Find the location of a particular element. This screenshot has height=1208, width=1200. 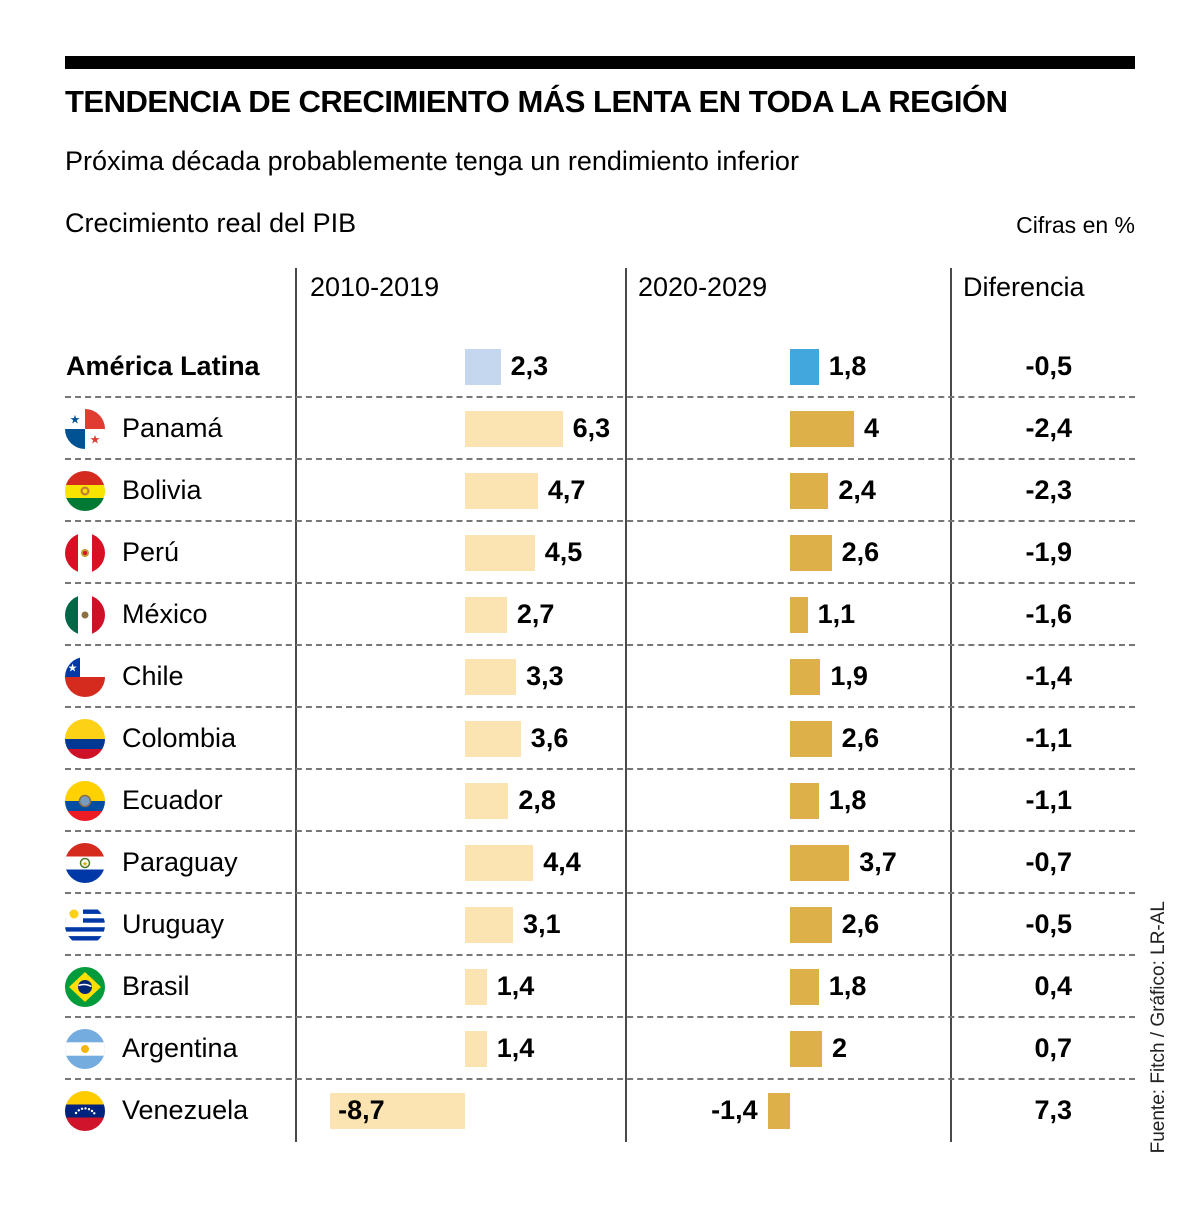

uruguay-flag-icon is located at coordinates (85, 925).